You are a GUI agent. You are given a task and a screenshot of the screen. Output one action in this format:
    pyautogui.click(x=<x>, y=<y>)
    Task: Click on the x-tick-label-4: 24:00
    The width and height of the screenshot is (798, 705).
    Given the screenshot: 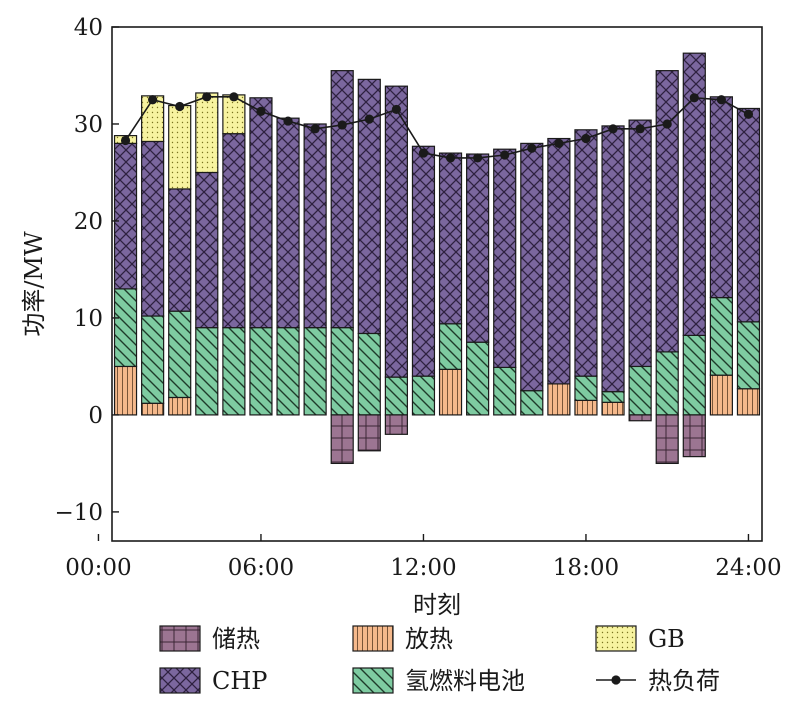 What is the action you would take?
    pyautogui.click(x=748, y=568)
    